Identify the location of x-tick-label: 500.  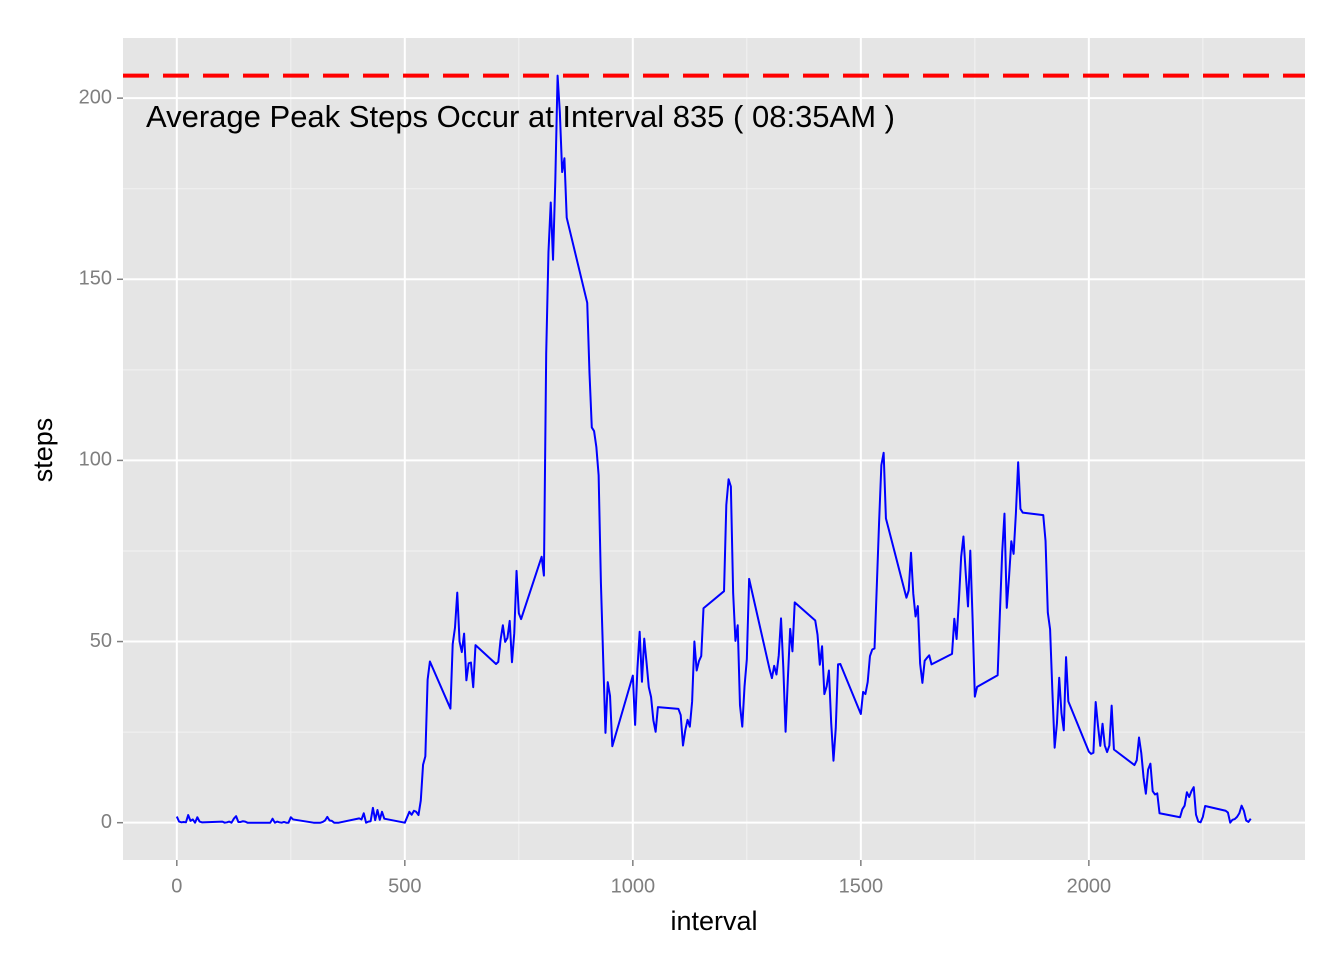
(404, 886).